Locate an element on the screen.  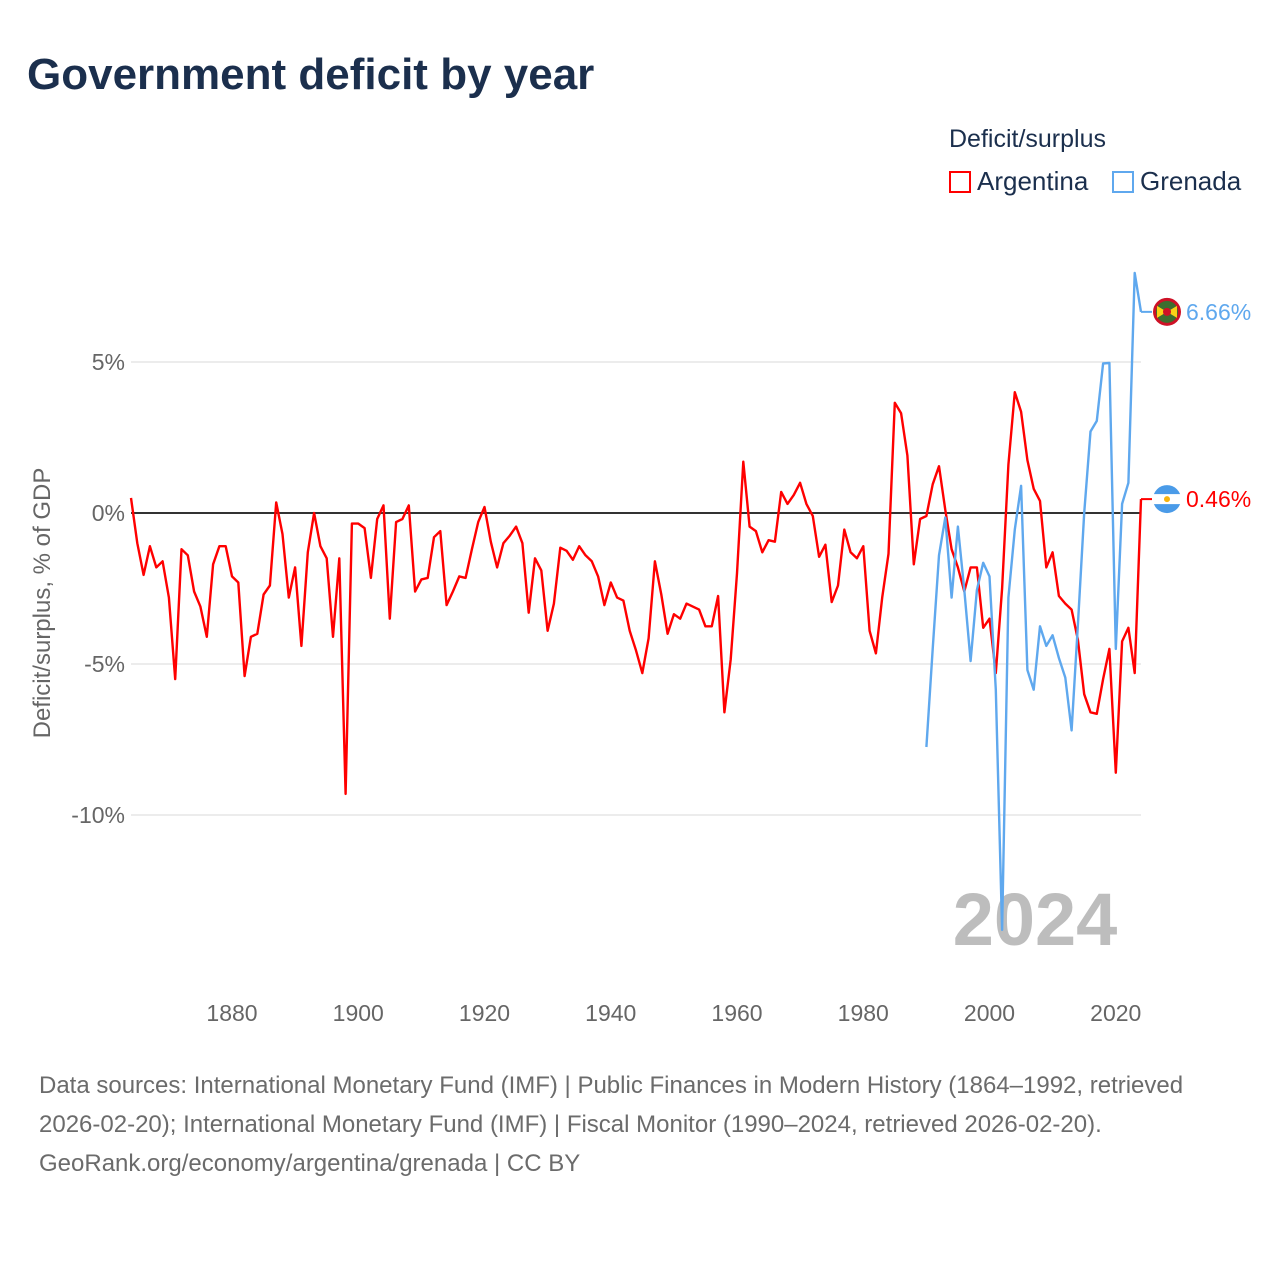
flag-center is located at coordinates (1167, 311).